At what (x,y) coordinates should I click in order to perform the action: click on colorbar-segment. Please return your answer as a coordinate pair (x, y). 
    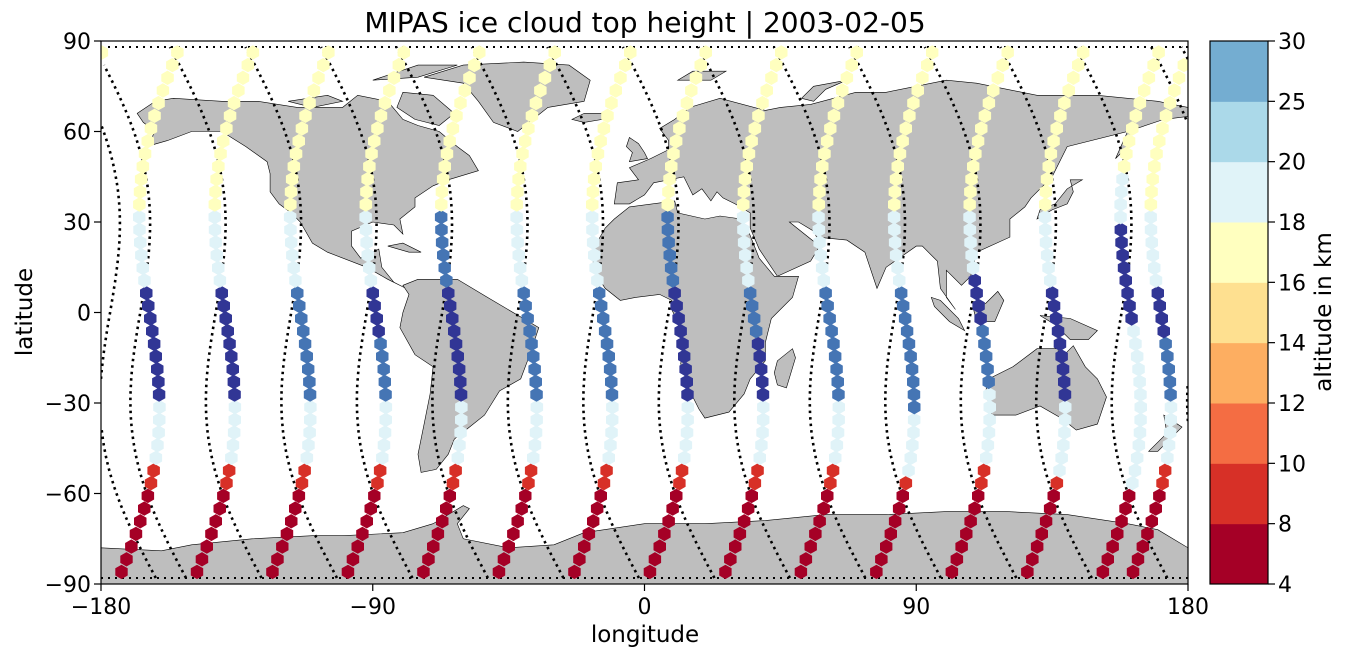
    Looking at the image, I should click on (1239, 132).